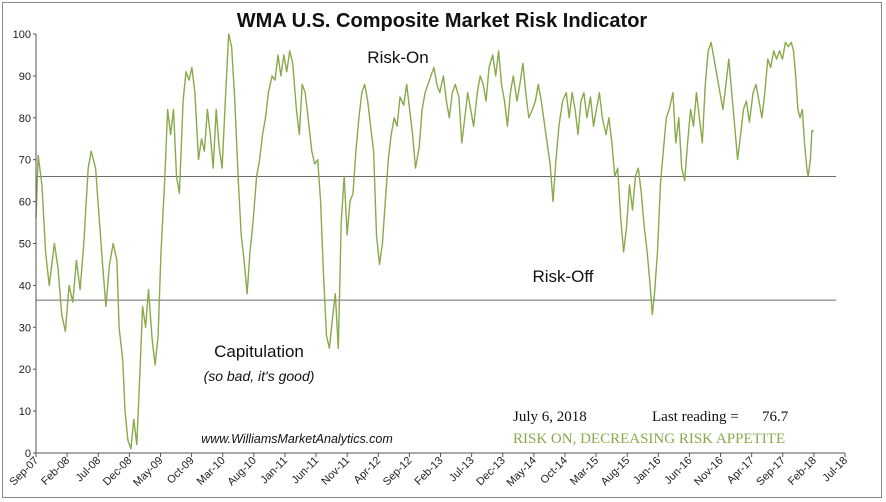 This screenshot has height=502, width=886. I want to click on risk-off-label: Risk-Off, so click(562, 276).